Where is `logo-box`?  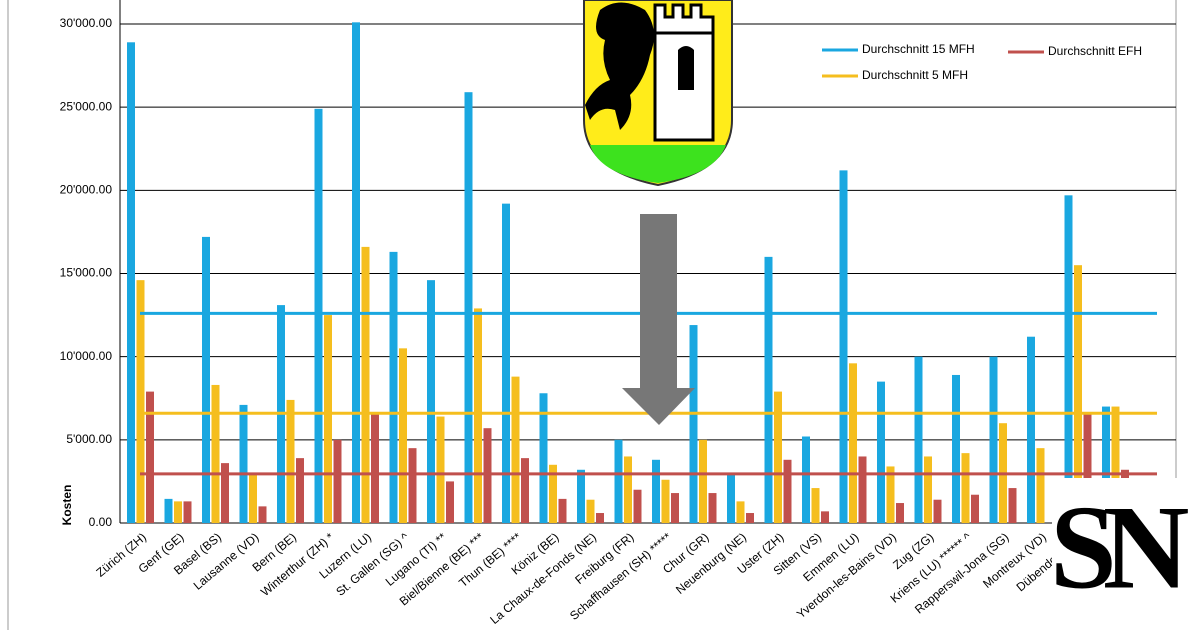 logo-box is located at coordinates (1126, 554).